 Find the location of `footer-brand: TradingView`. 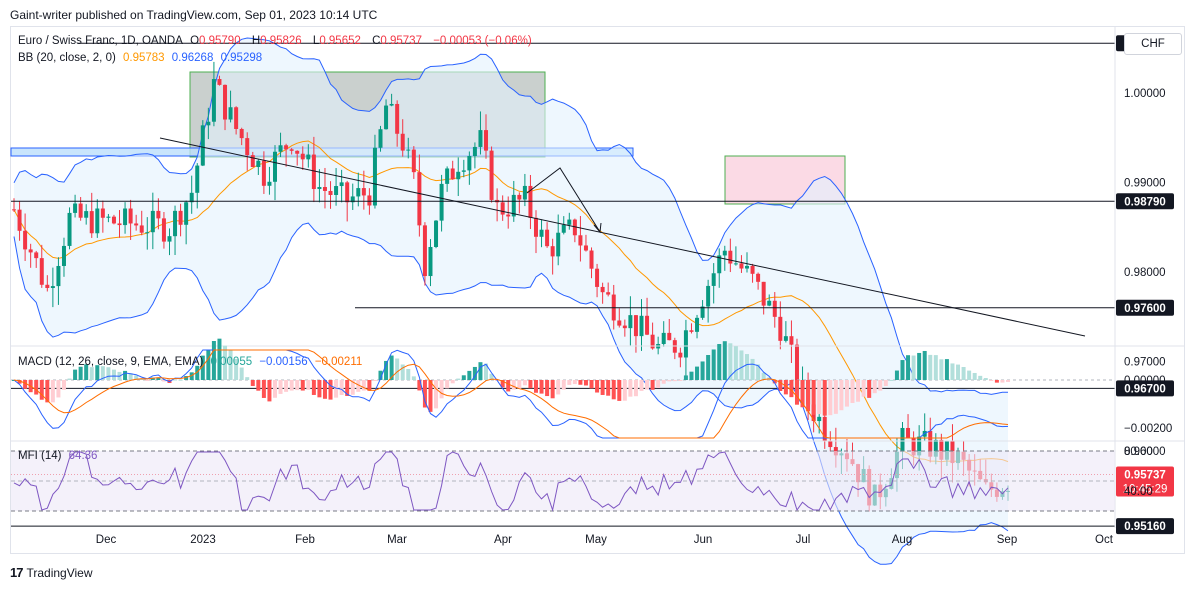

footer-brand: TradingView is located at coordinates (59, 572).